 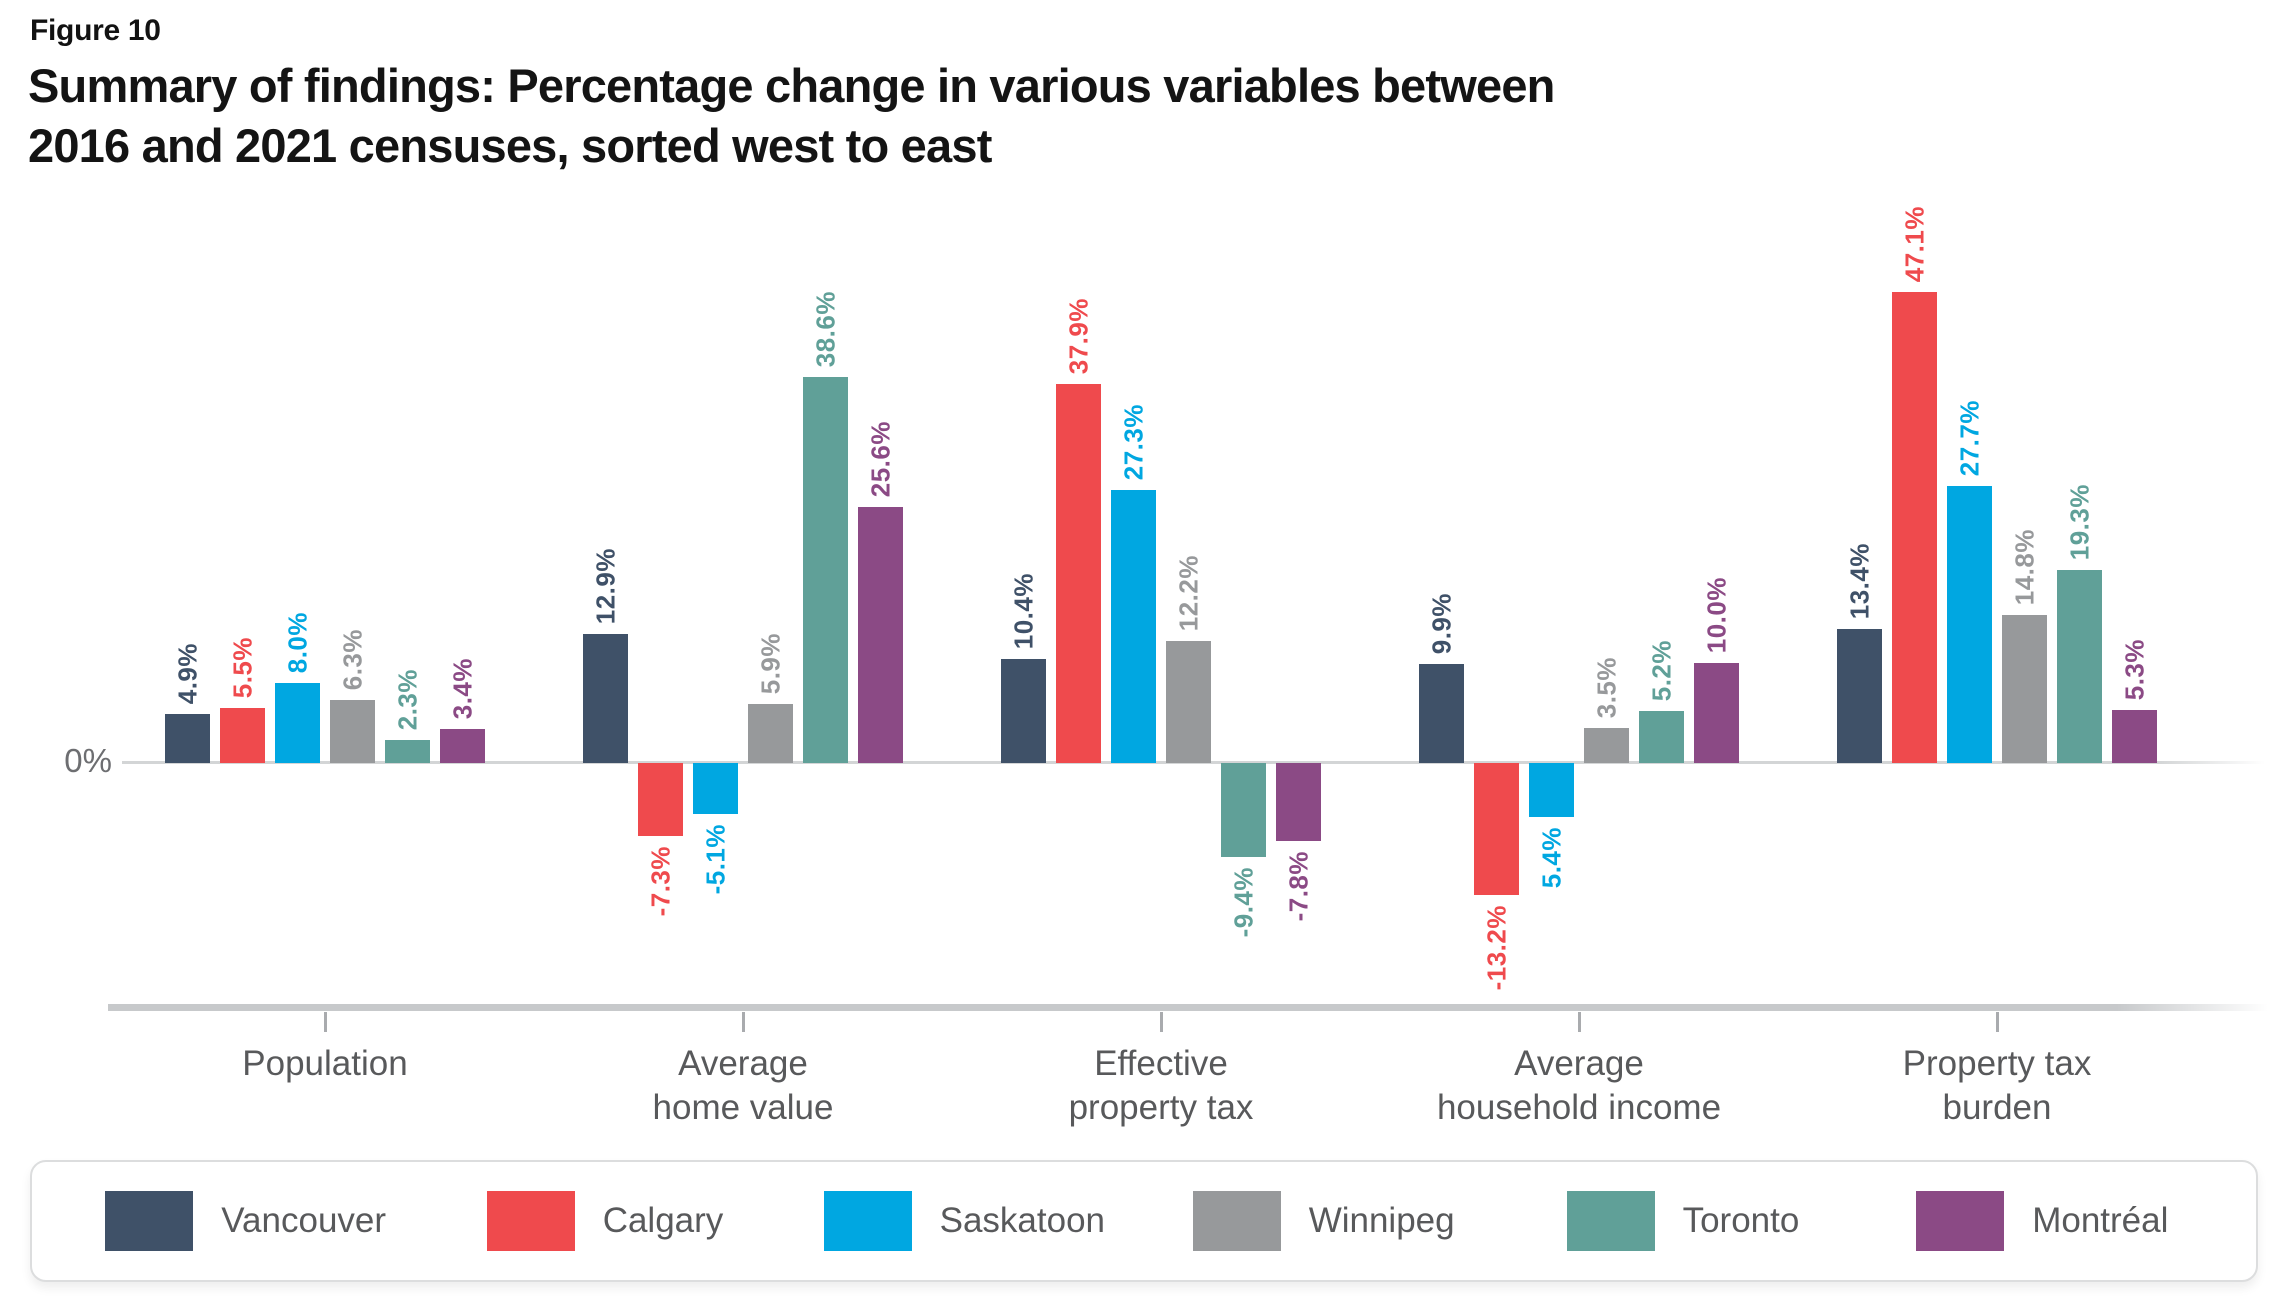 What do you see at coordinates (1551, 790) in the screenshot?
I see `bar-saskatoon-average-household-income` at bounding box center [1551, 790].